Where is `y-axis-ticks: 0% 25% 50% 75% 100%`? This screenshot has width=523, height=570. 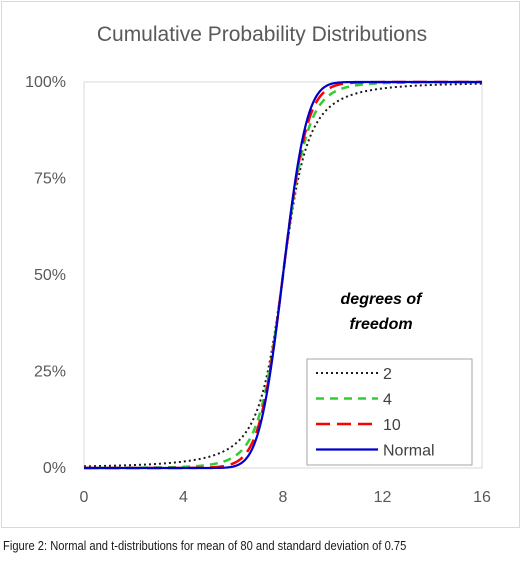 y-axis-ticks: 0% 25% 50% 75% 100% is located at coordinates (45, 275).